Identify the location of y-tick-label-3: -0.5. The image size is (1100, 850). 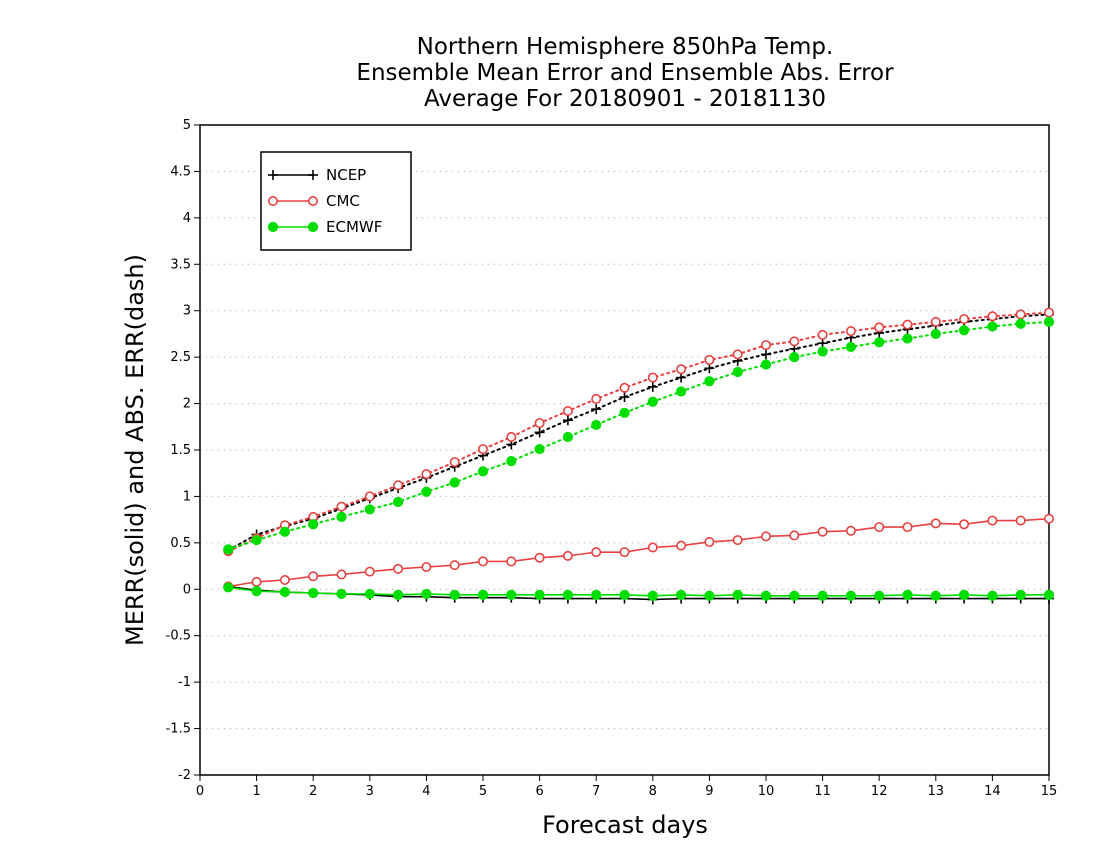
(178, 636).